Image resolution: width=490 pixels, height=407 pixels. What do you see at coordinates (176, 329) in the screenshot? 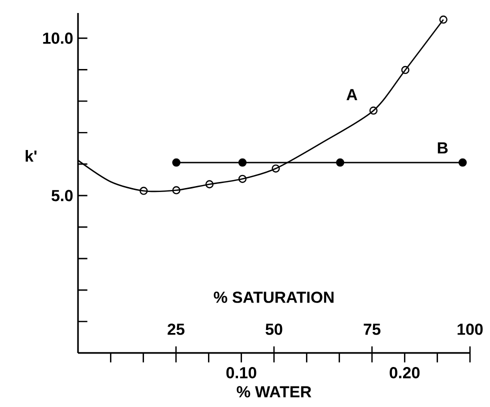
I see `x2-tick-label: 25` at bounding box center [176, 329].